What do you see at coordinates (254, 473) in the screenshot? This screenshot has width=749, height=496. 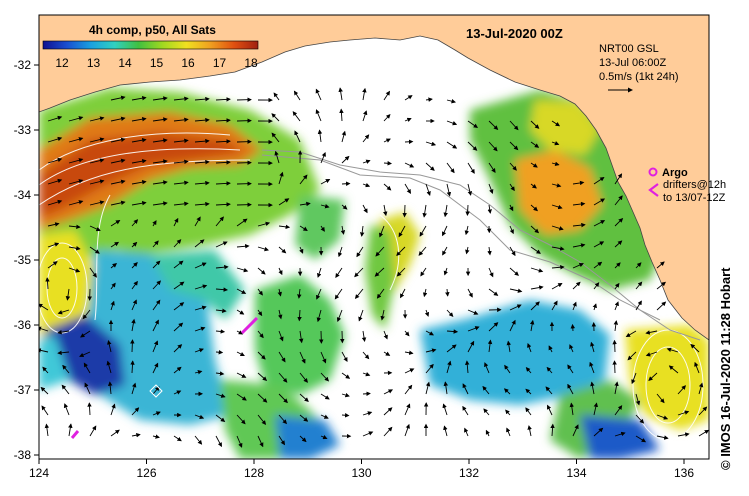 I see `x-tick-label-128: 128` at bounding box center [254, 473].